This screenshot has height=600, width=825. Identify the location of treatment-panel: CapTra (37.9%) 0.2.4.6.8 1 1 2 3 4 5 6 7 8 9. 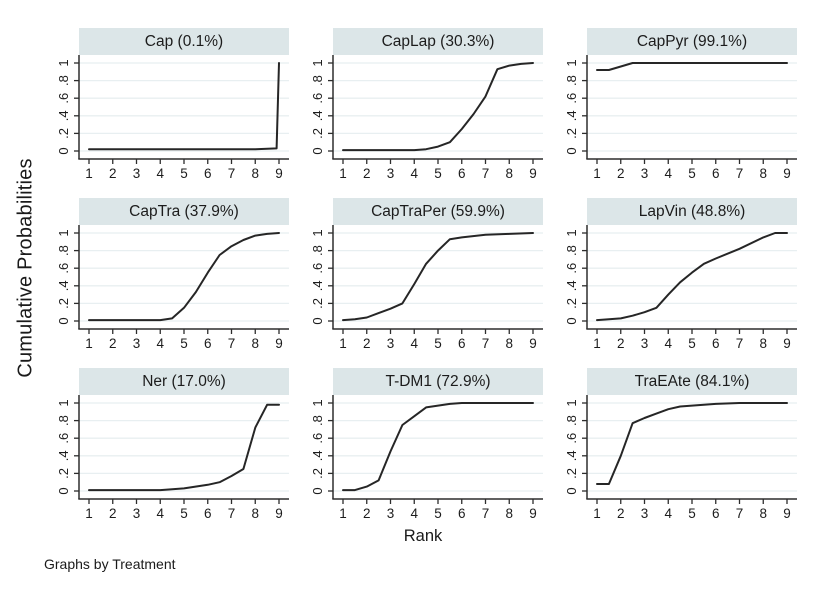
(169, 275).